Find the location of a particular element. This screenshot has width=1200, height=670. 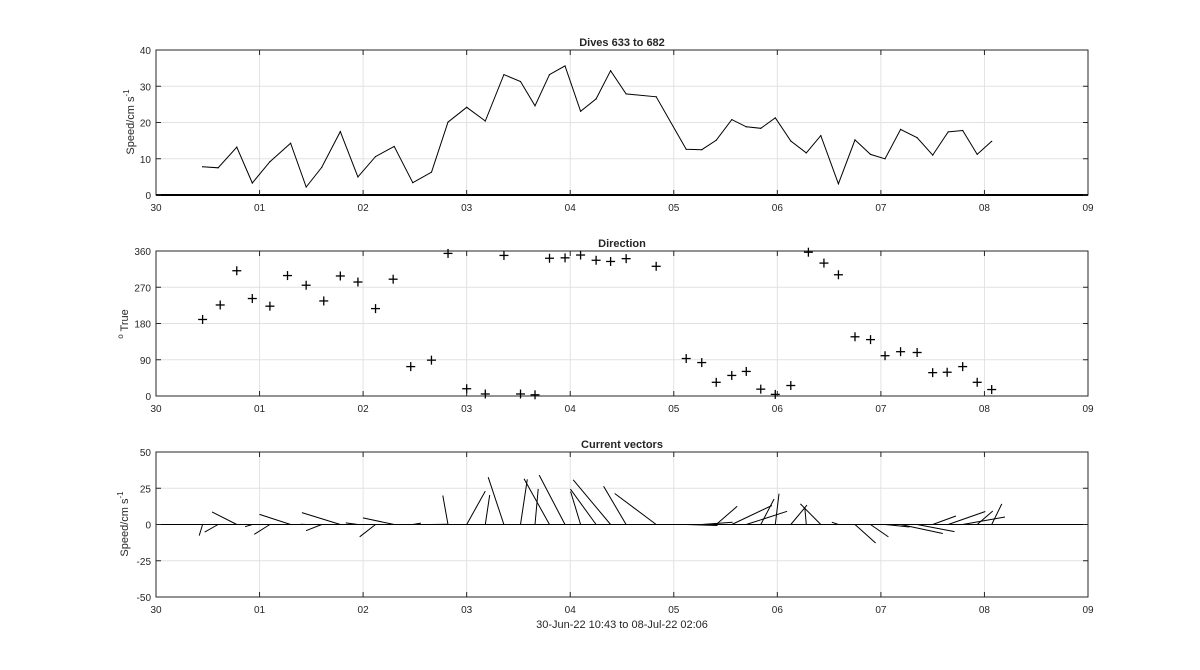

direction-chart-xtick-label: 02 is located at coordinates (364, 409).